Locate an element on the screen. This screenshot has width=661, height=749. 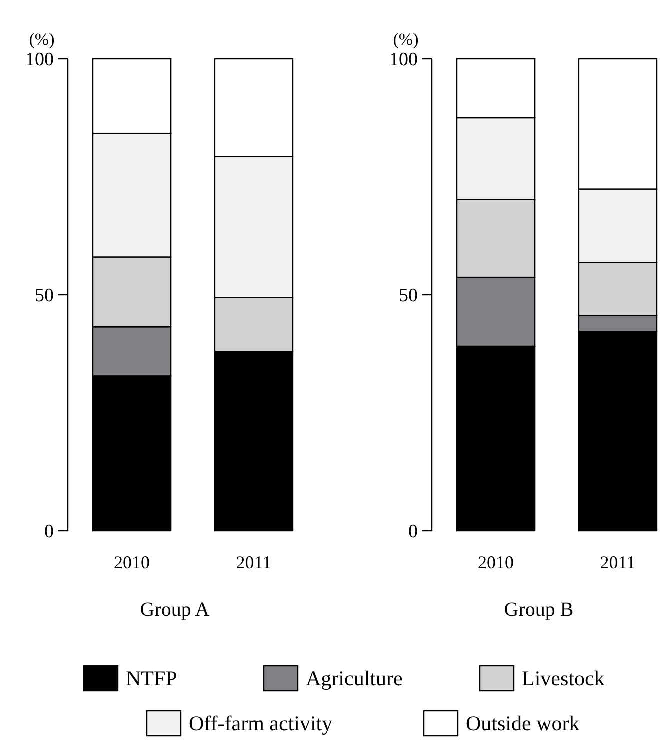
legend-label: Off-farm activity is located at coordinates (261, 723).